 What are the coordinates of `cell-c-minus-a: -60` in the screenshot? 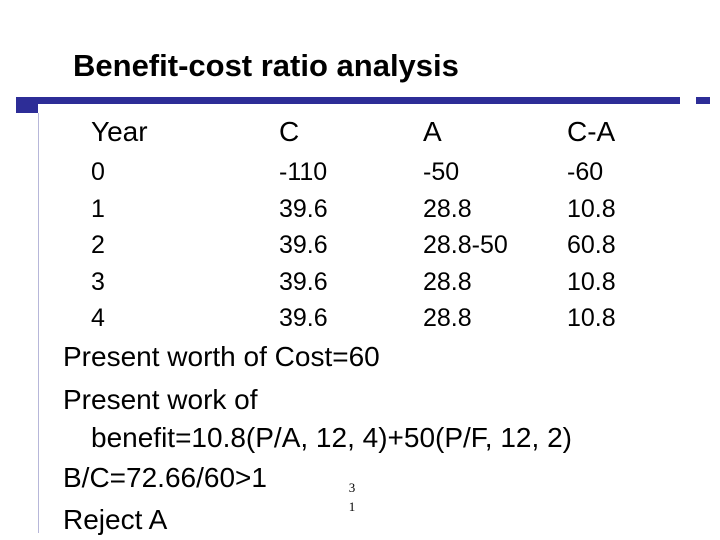 It's located at (585, 172).